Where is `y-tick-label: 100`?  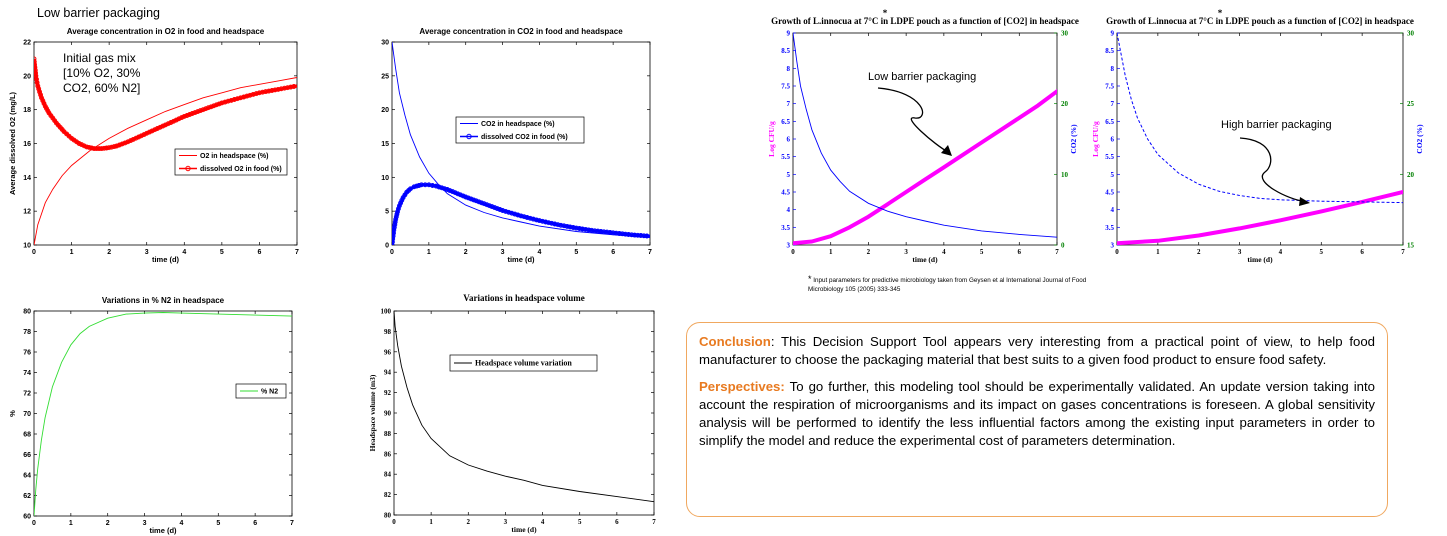 y-tick-label: 100 is located at coordinates (386, 312).